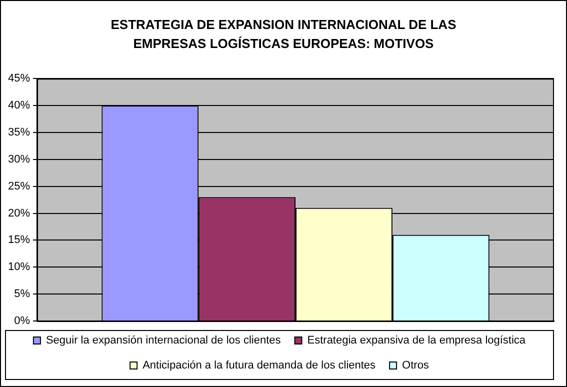 This screenshot has height=387, width=567. I want to click on y-tick-label: 35%, so click(19, 132).